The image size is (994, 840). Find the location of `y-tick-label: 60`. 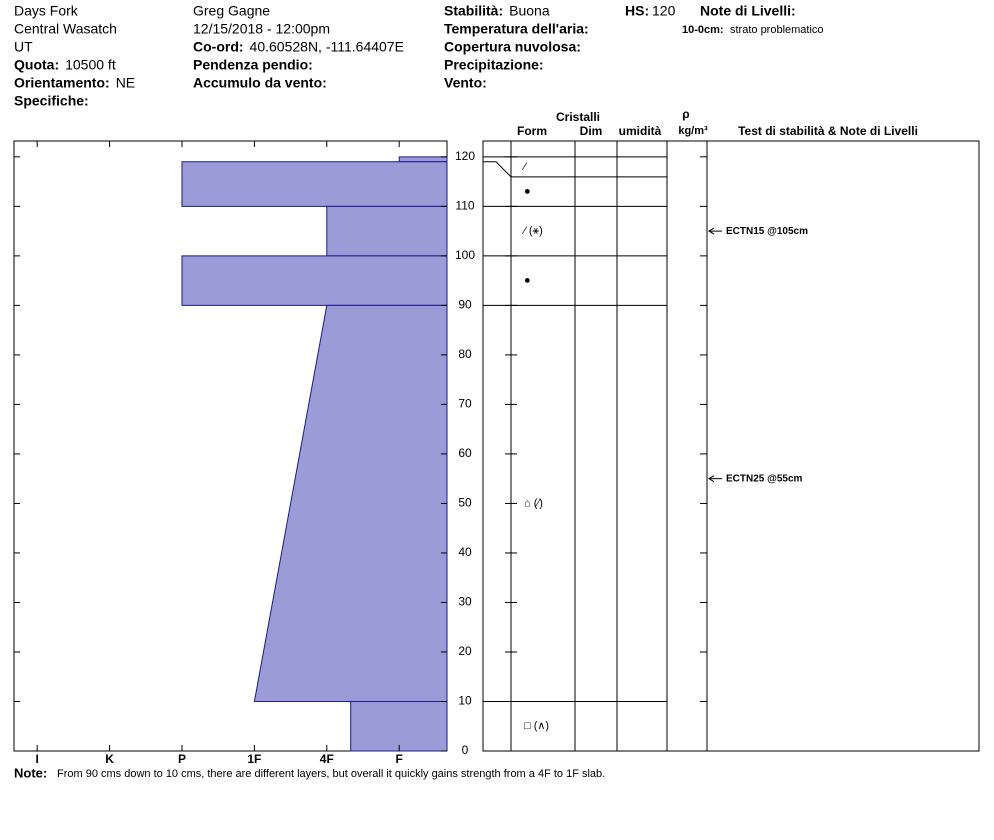

y-tick-label: 60 is located at coordinates (465, 453).